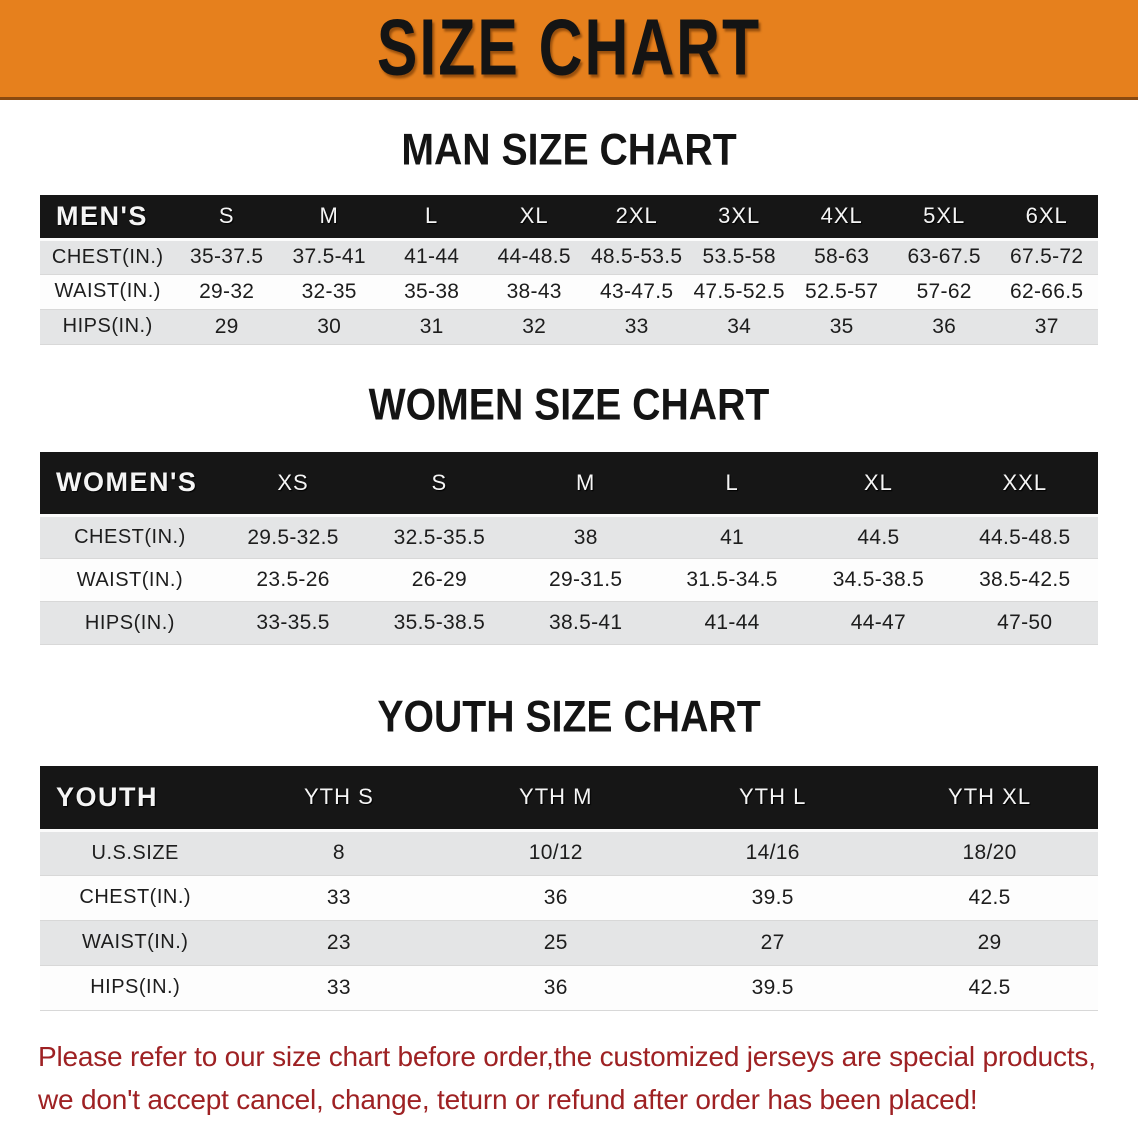 The height and width of the screenshot is (1132, 1138). What do you see at coordinates (878, 623) in the screenshot?
I see `size-value: 44-47` at bounding box center [878, 623].